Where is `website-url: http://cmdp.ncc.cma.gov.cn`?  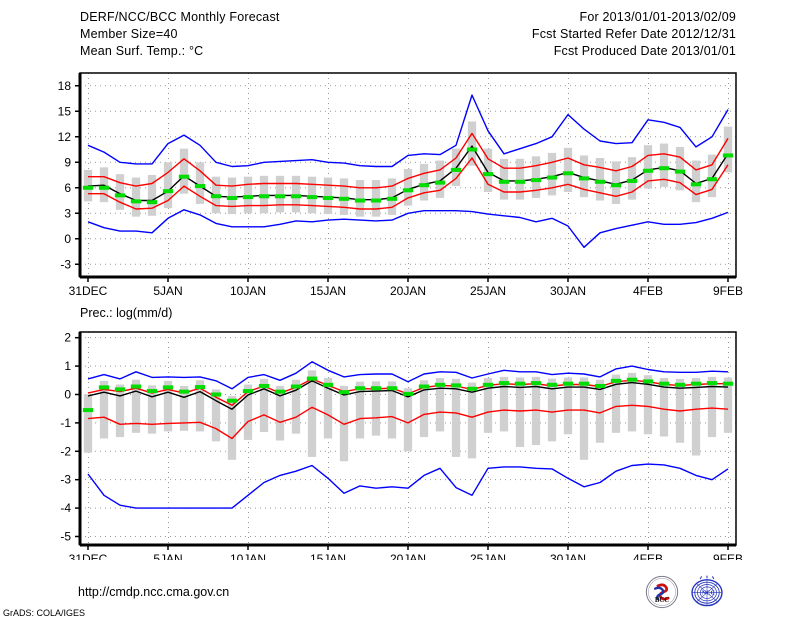 website-url: http://cmdp.ncc.cma.gov.cn is located at coordinates (154, 592).